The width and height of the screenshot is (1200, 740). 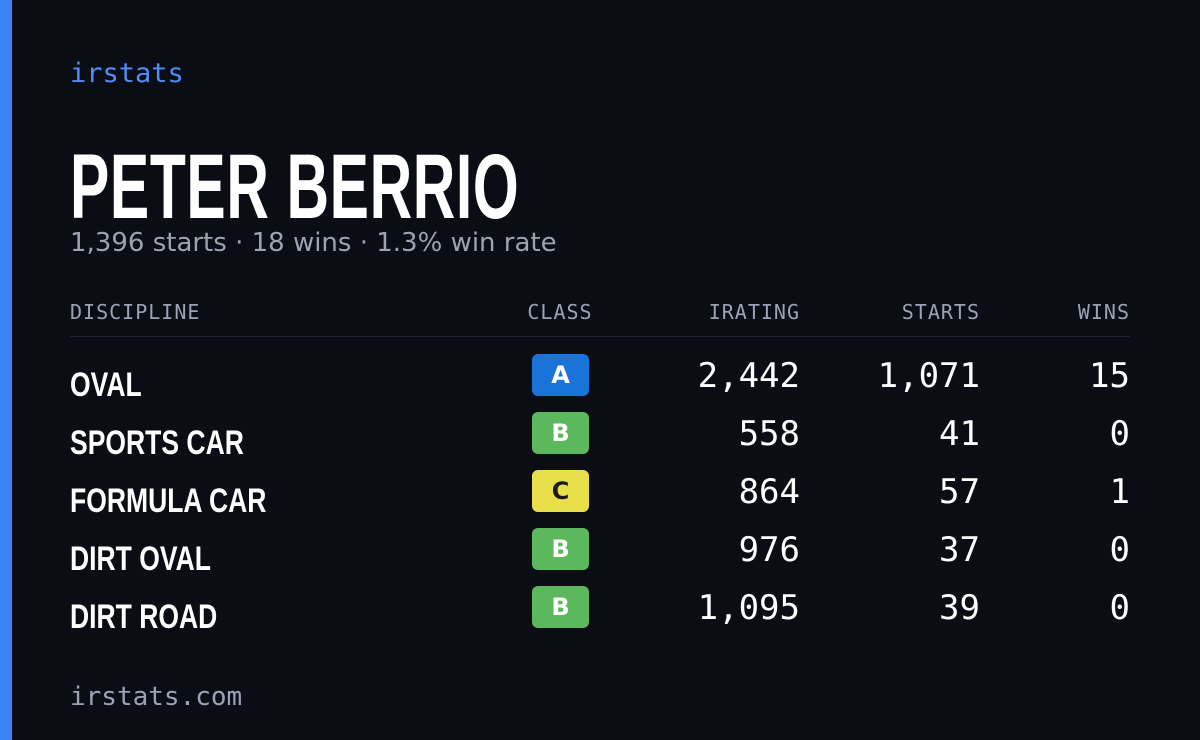 What do you see at coordinates (295, 187) in the screenshot?
I see `driver-name: PETER BERRIO` at bounding box center [295, 187].